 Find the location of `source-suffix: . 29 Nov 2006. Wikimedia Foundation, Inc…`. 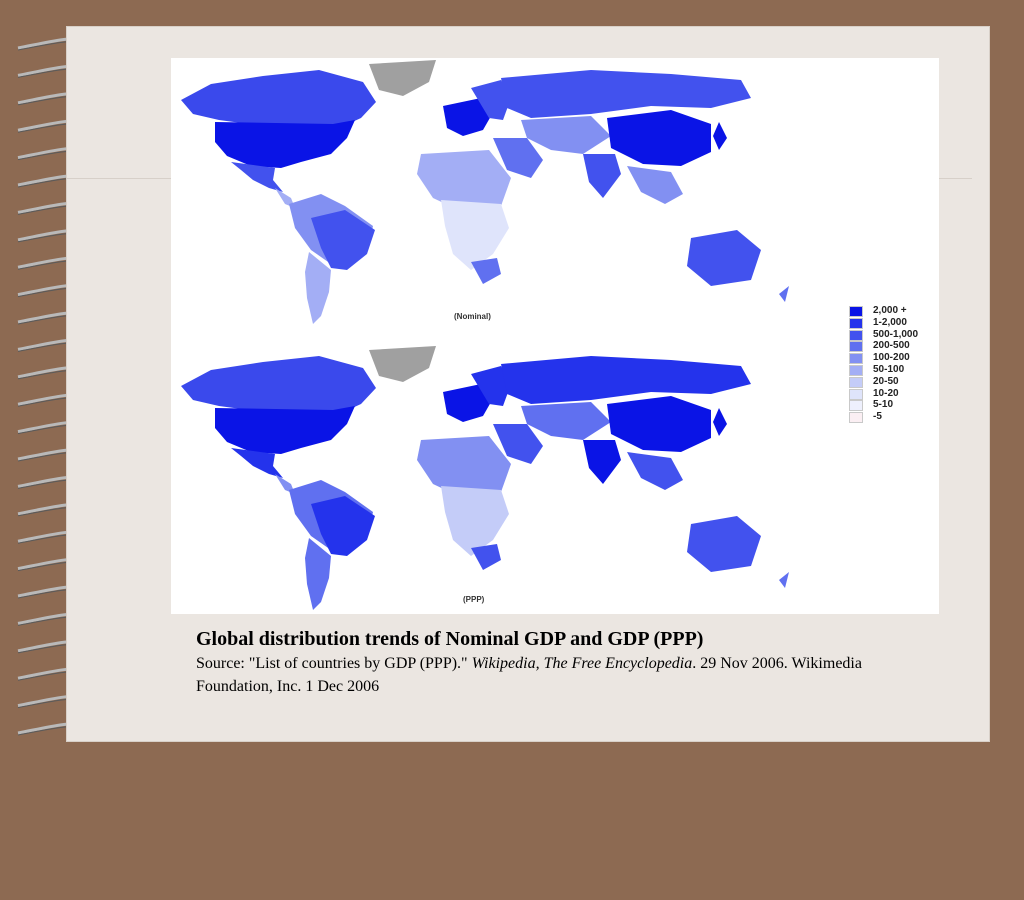

source-suffix: . 29 Nov 2006. Wikimedia Foundation, Inc… is located at coordinates (529, 675).